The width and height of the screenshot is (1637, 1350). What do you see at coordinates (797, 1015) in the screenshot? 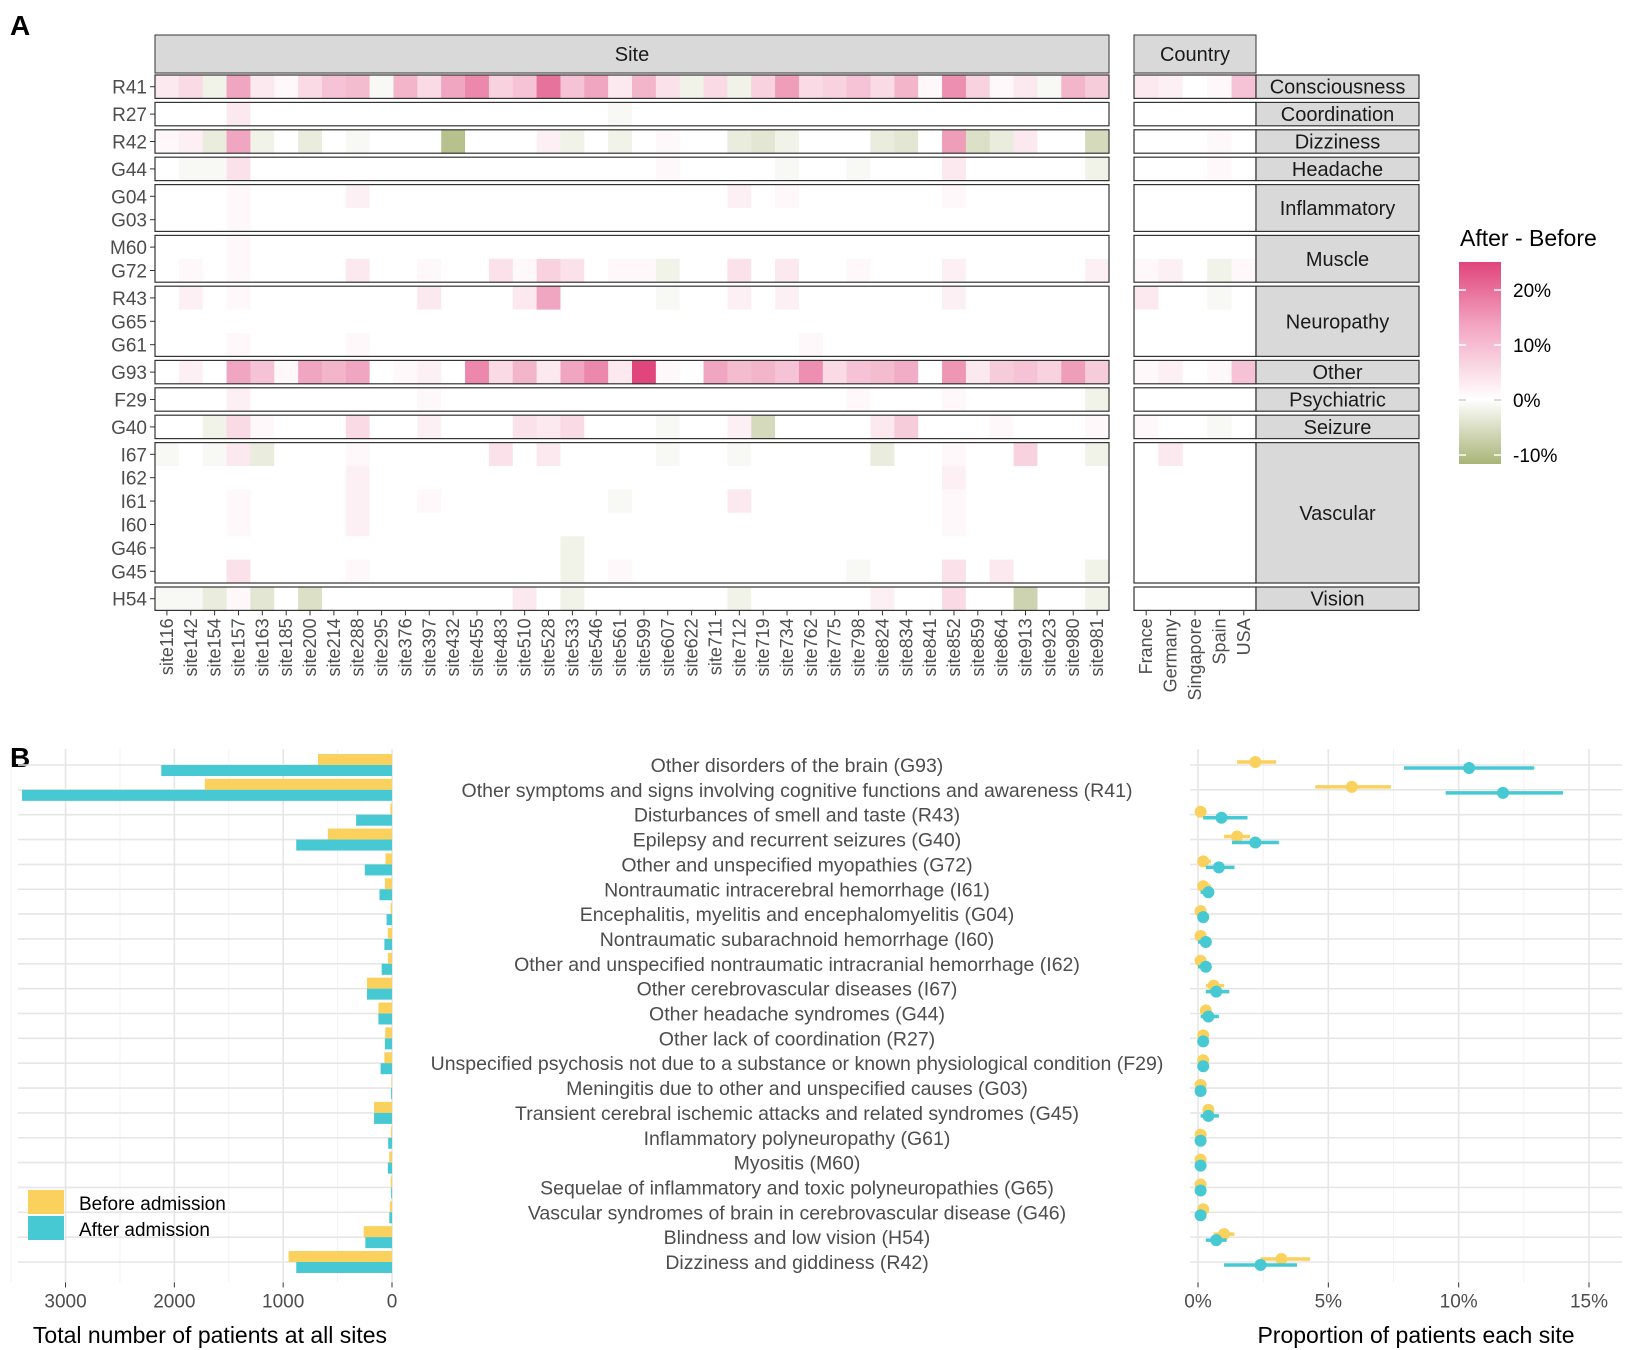
I see `category-label: Other headache syndromes (G44)` at bounding box center [797, 1015].